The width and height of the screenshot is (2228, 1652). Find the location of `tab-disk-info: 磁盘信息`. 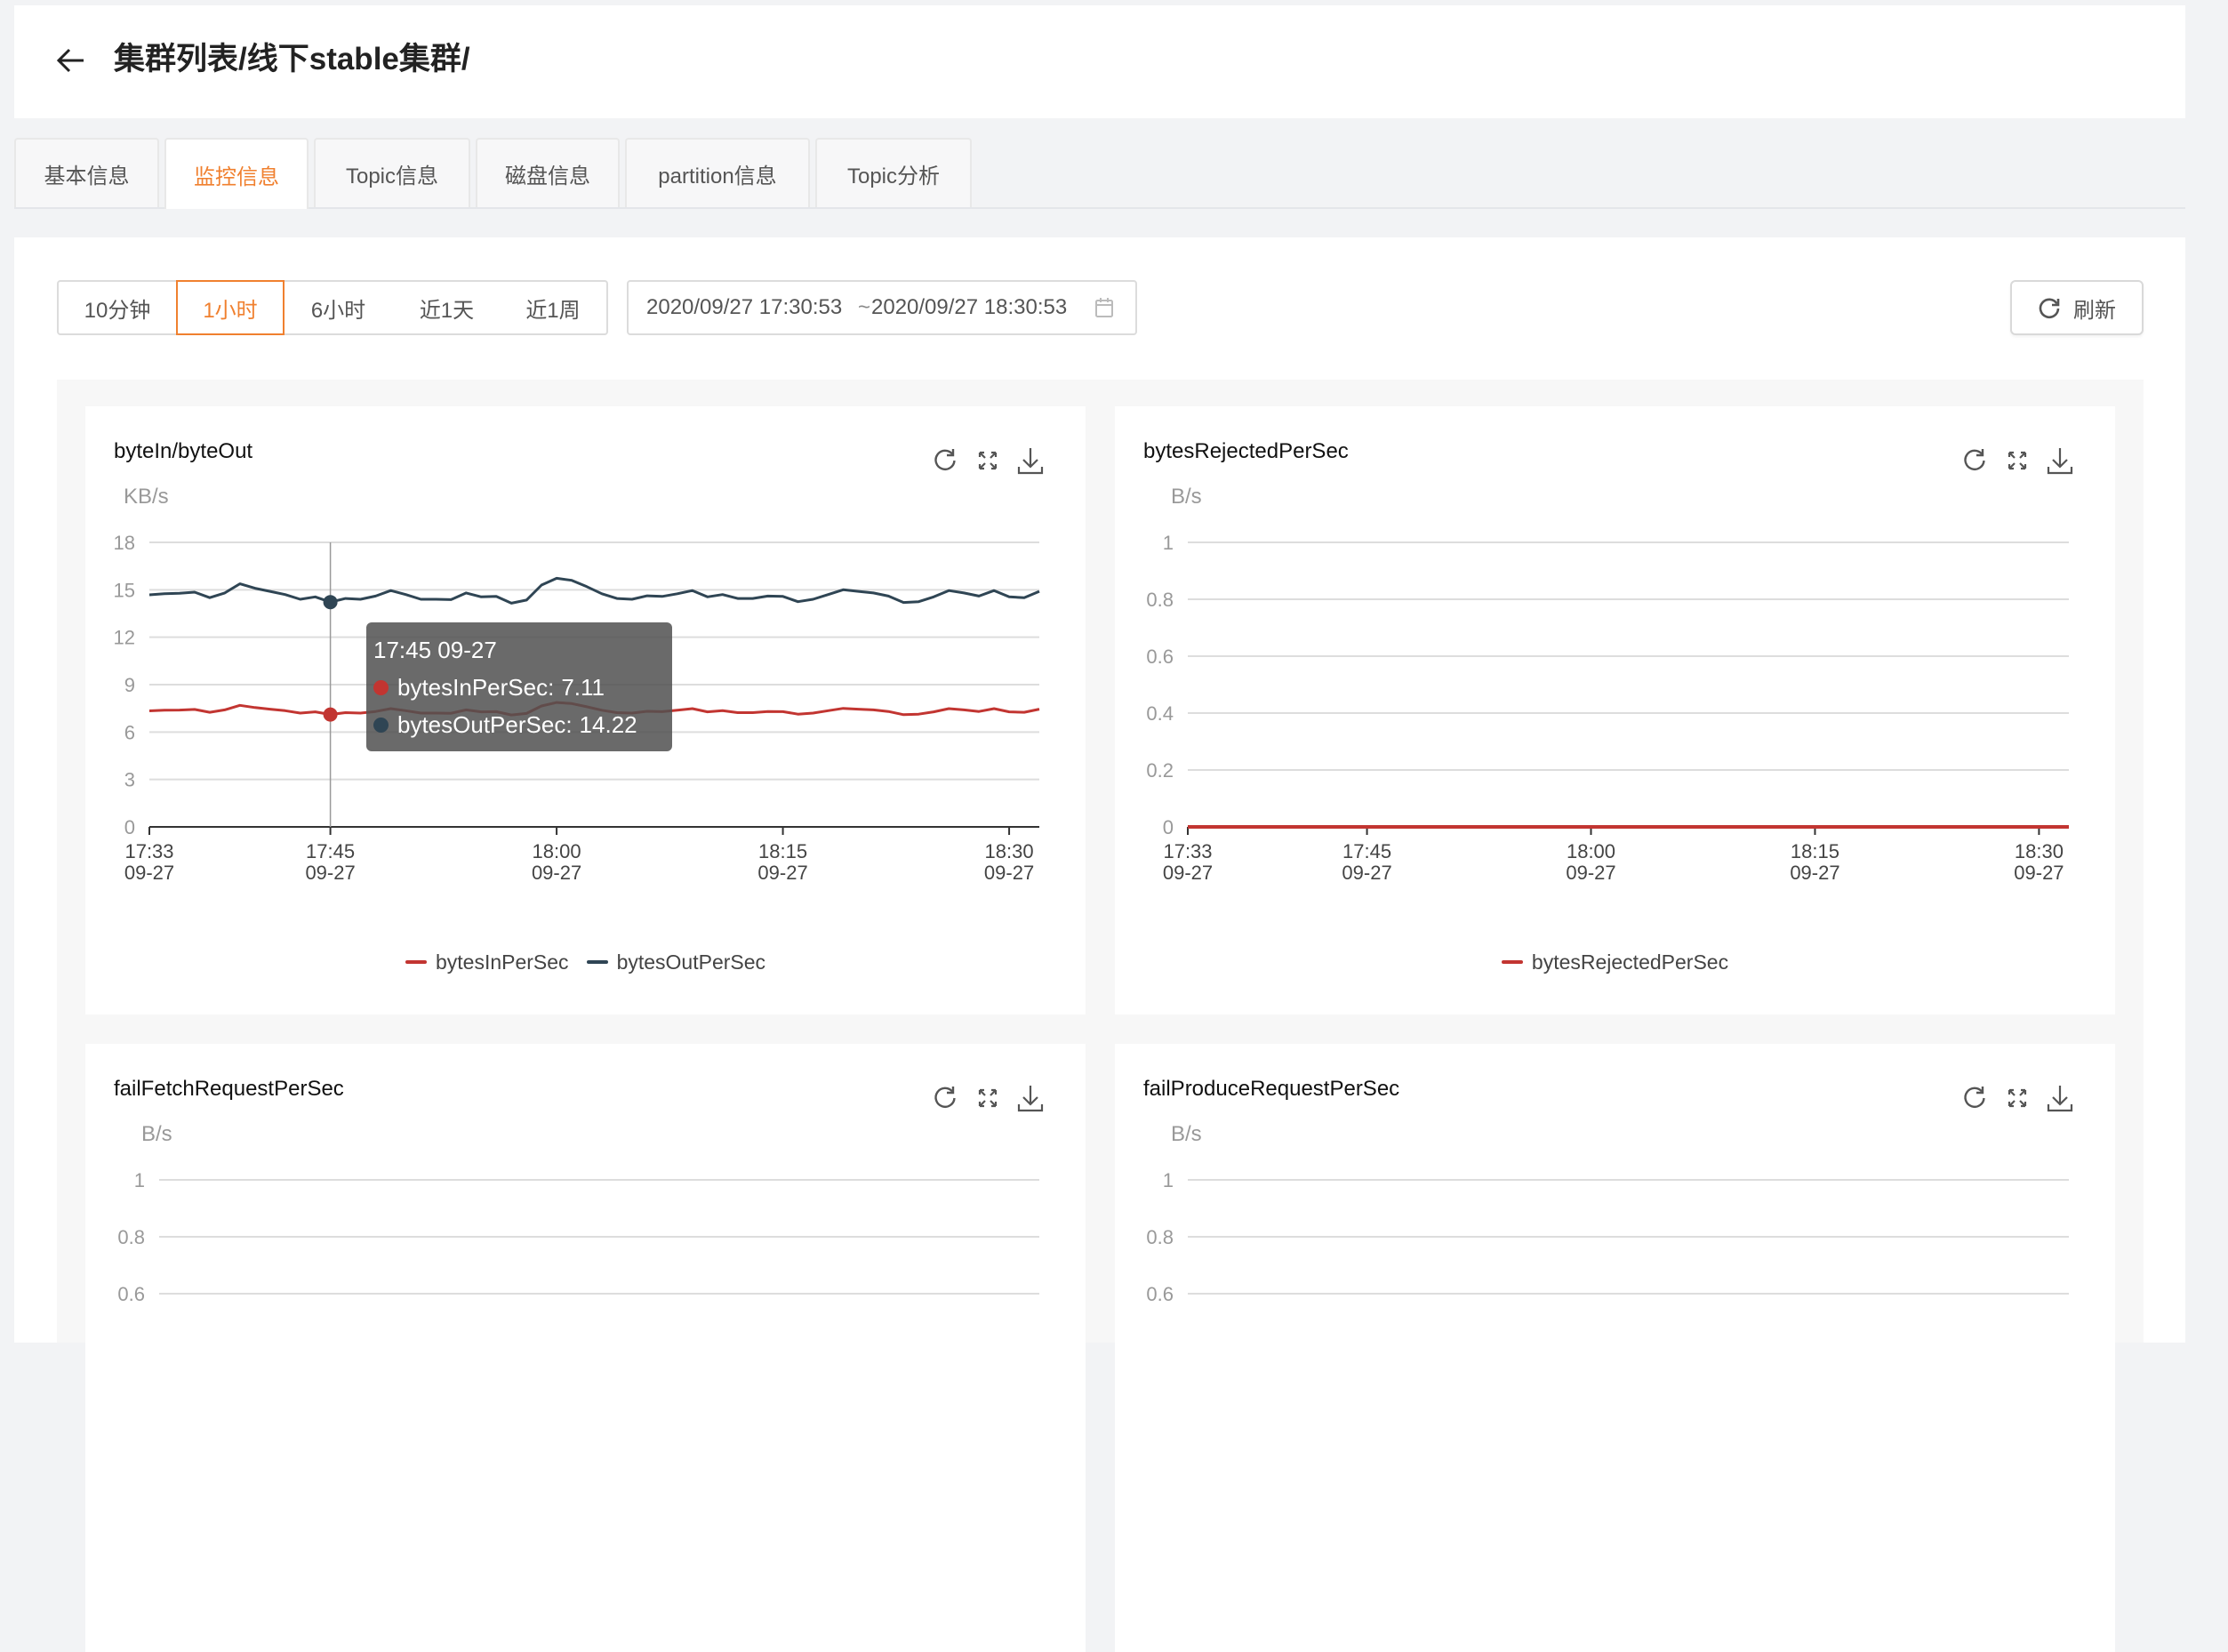

tab-disk-info: 磁盘信息 is located at coordinates (548, 173).